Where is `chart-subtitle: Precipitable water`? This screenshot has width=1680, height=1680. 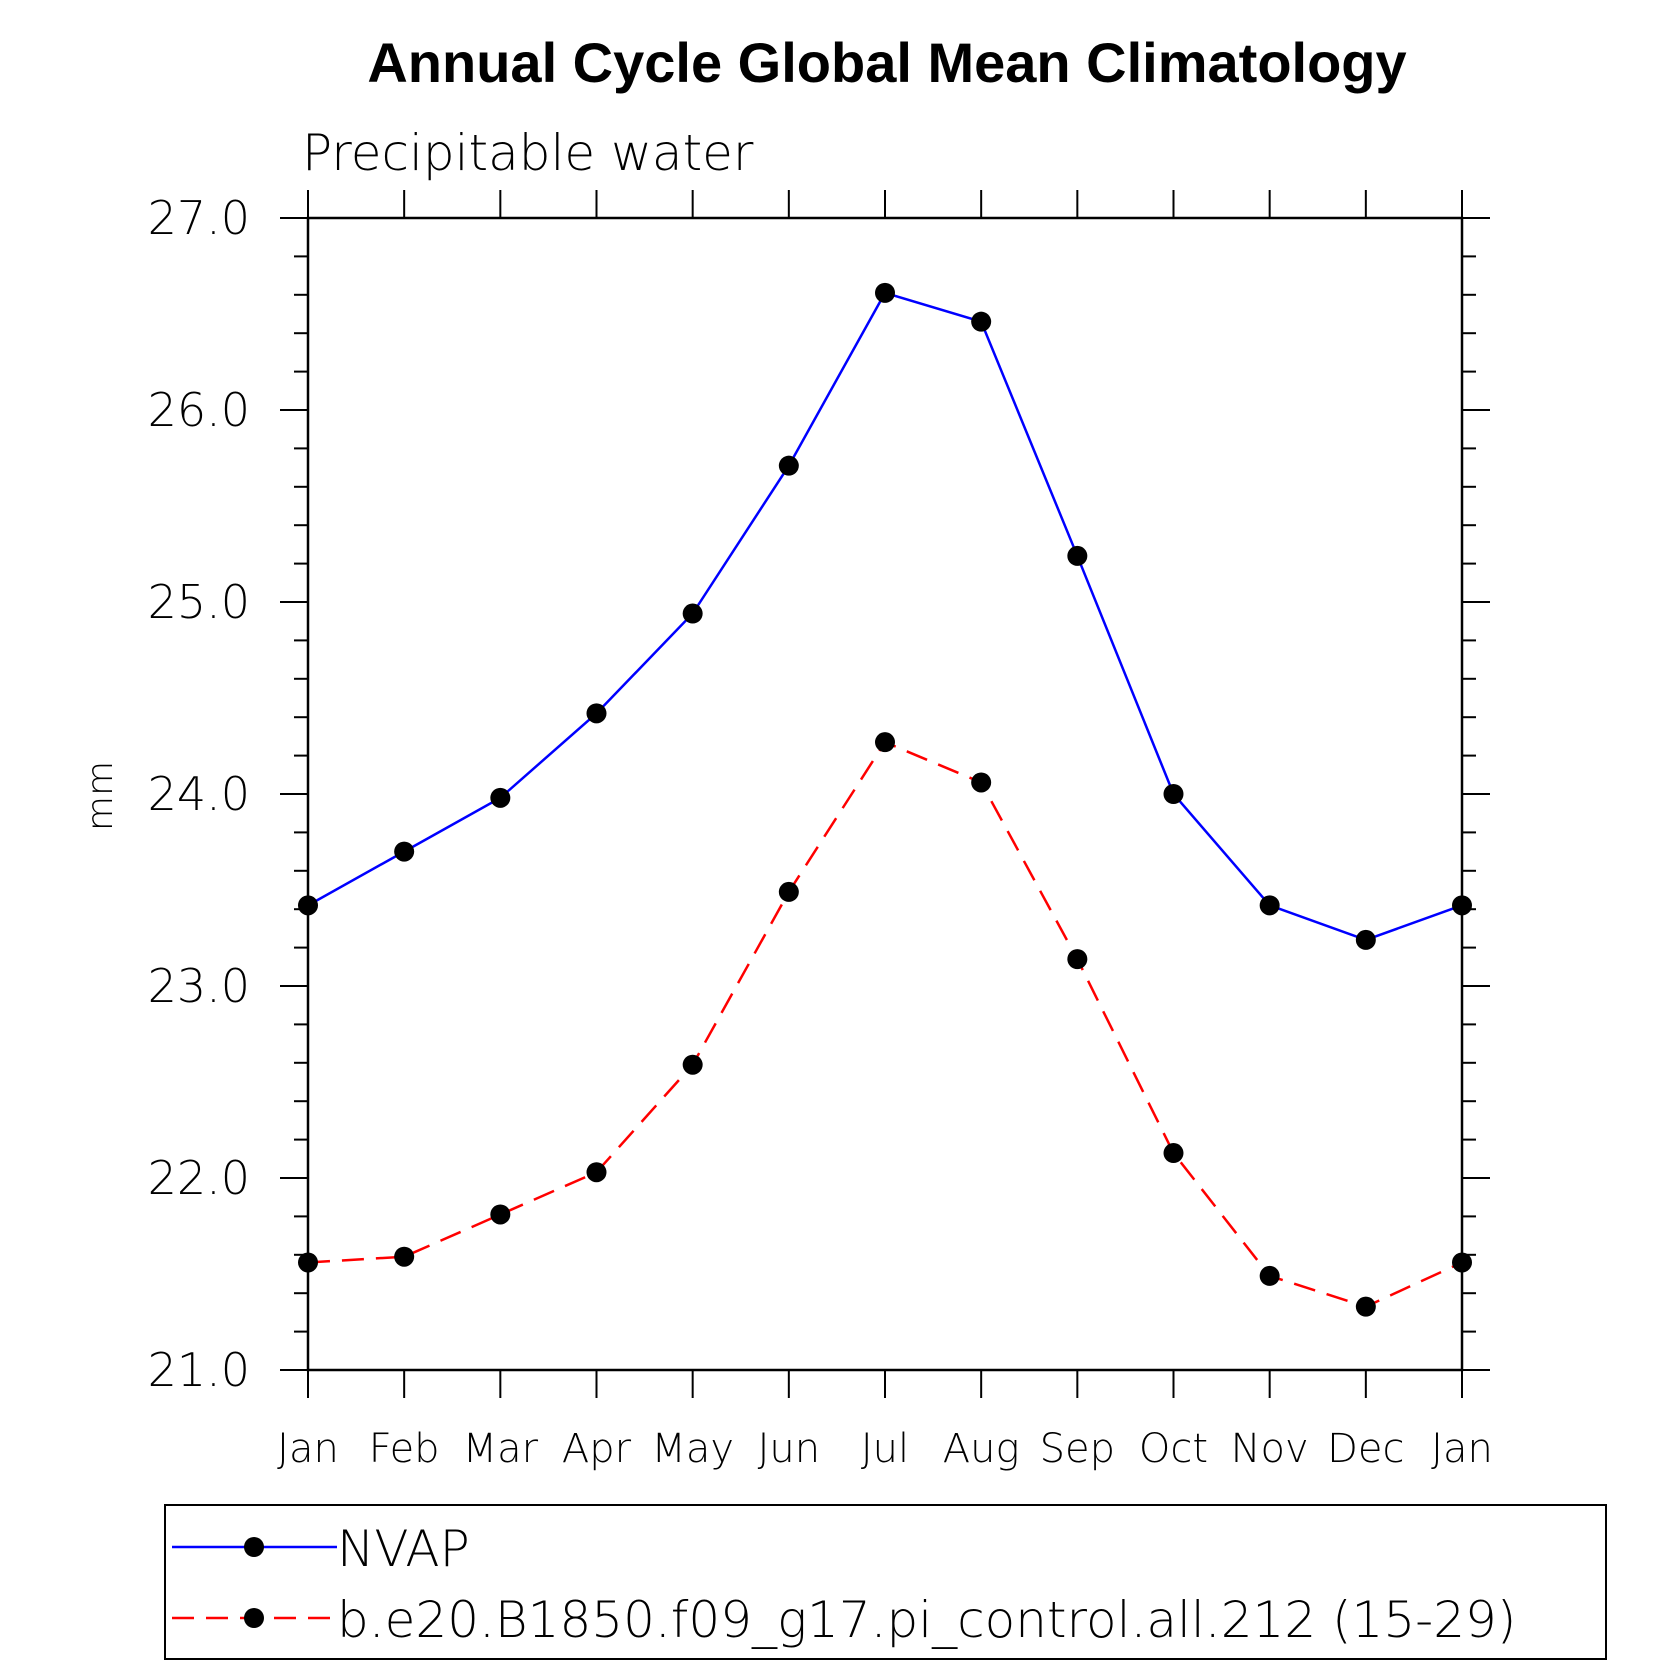 chart-subtitle: Precipitable water is located at coordinates (528, 153).